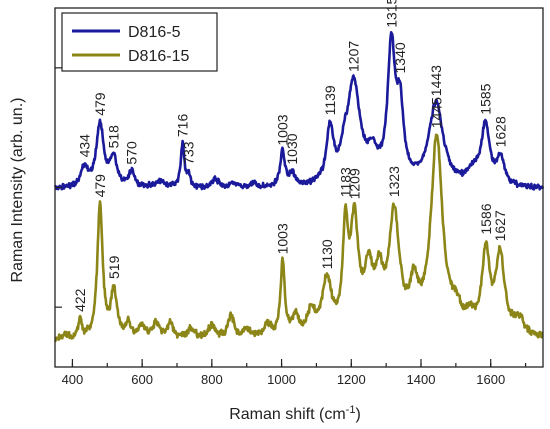 The height and width of the screenshot is (429, 550). I want to click on x-axis-title-sup: -1, so click(351, 410).